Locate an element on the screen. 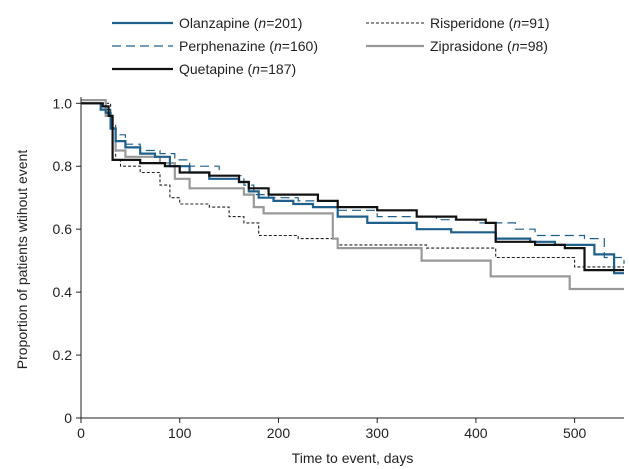 Image resolution: width=629 pixels, height=469 pixels. legend-label-risperidone: Risperidone (n=91) is located at coordinates (490, 23).